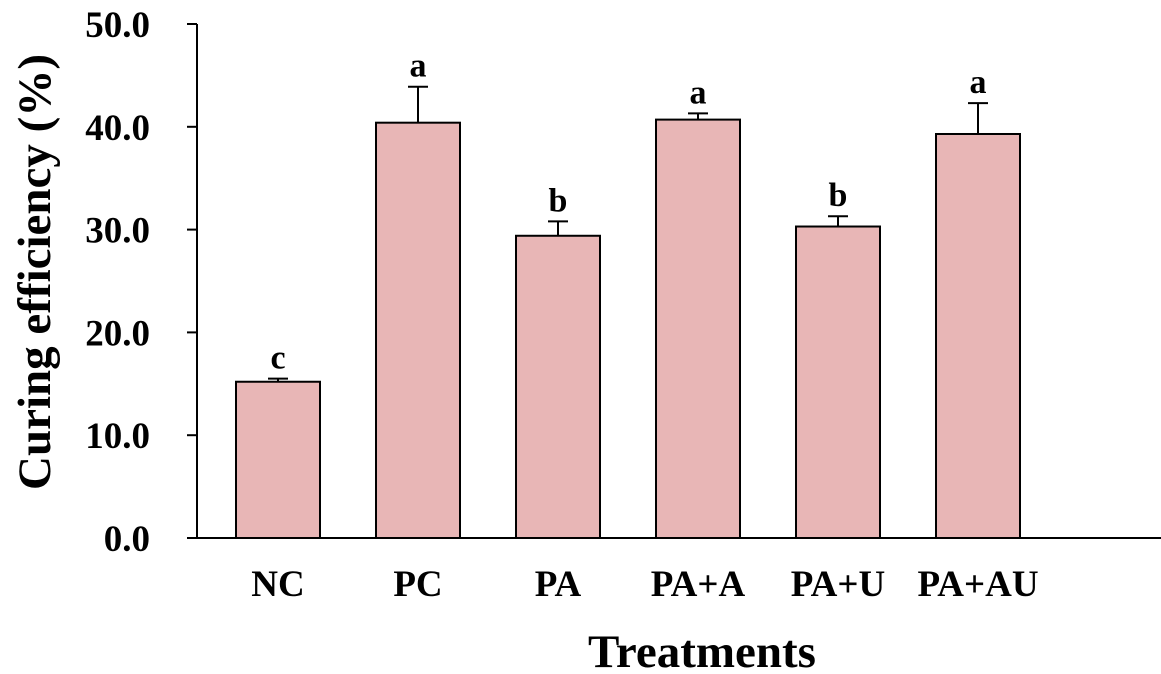 This screenshot has height=674, width=1161. Describe the element at coordinates (698, 328) in the screenshot. I see `bar-pa-plus-a` at that location.